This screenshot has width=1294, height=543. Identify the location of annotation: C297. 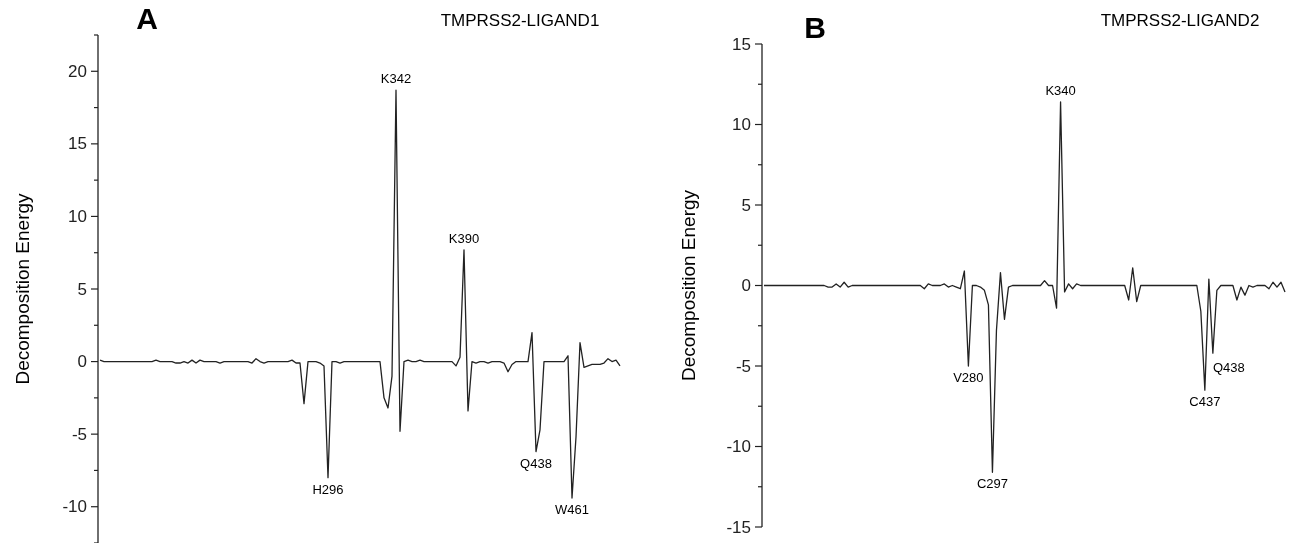
(992, 484).